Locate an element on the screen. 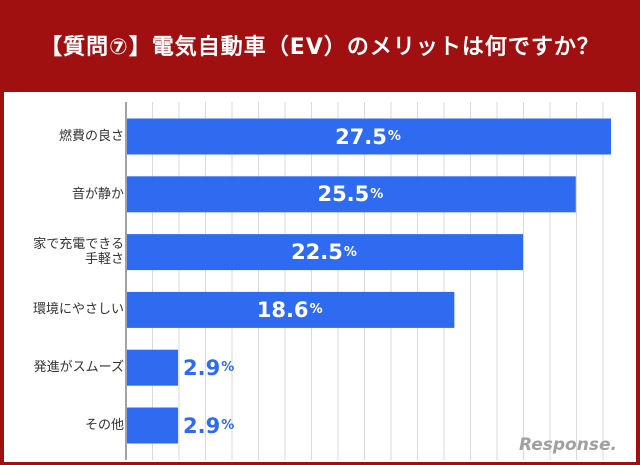 This screenshot has width=640, height=465. category-label-lines: 音が静か is located at coordinates (97, 194).